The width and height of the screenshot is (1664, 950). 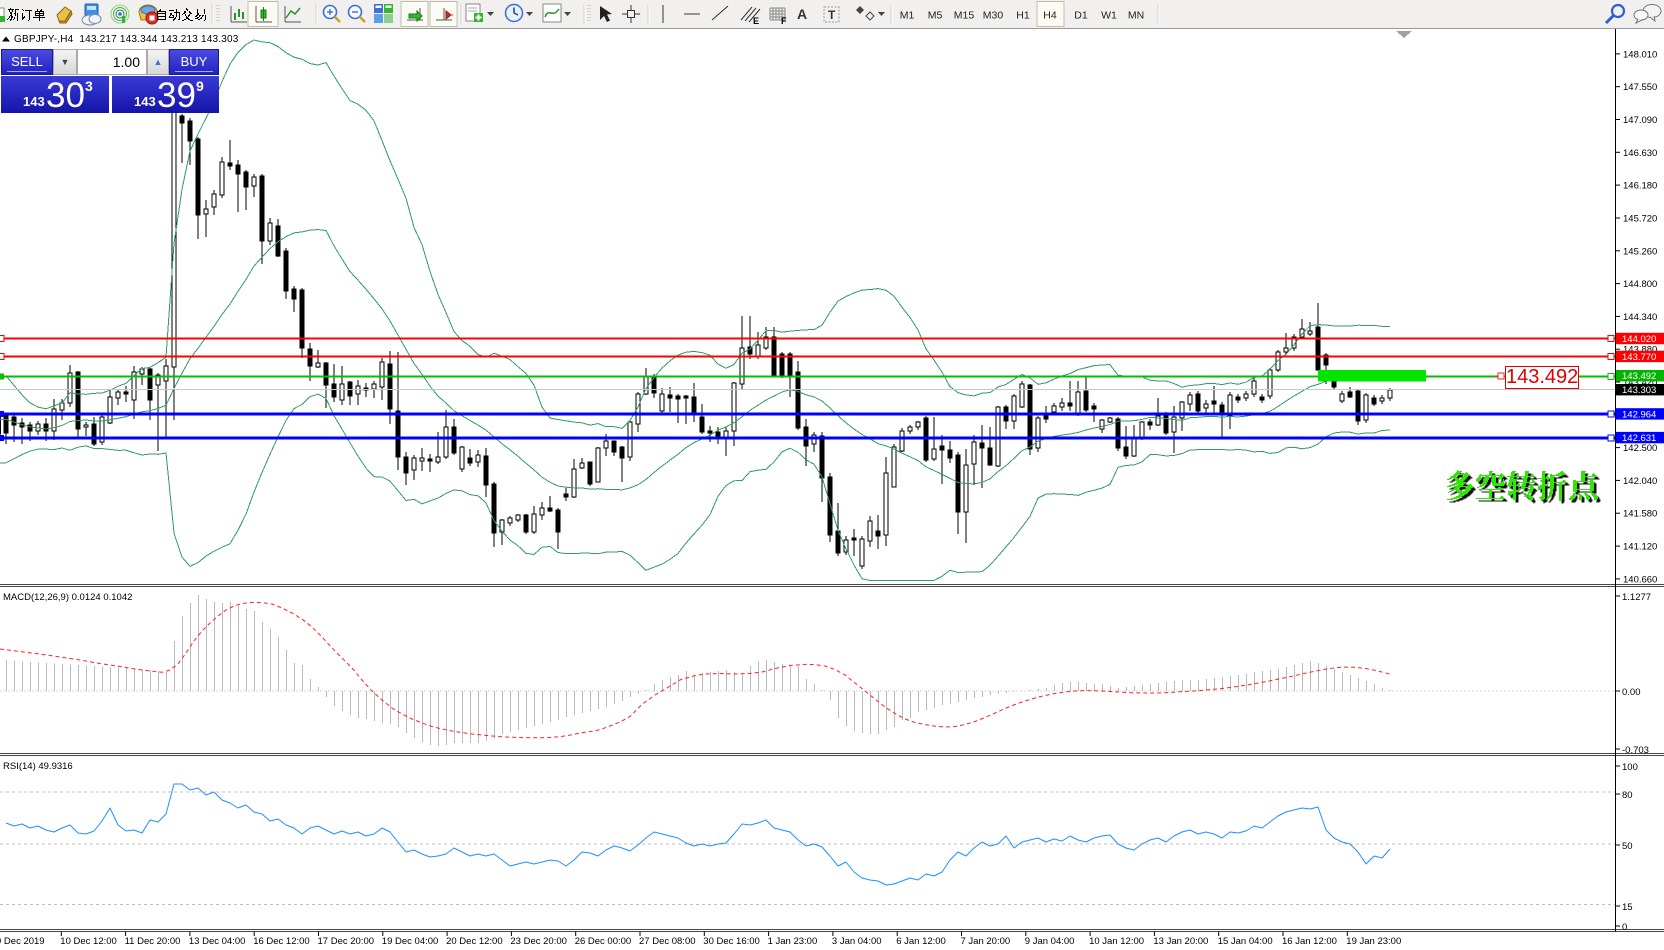 I want to click on svg-text: 9 Dec 2019, so click(x=22, y=941).